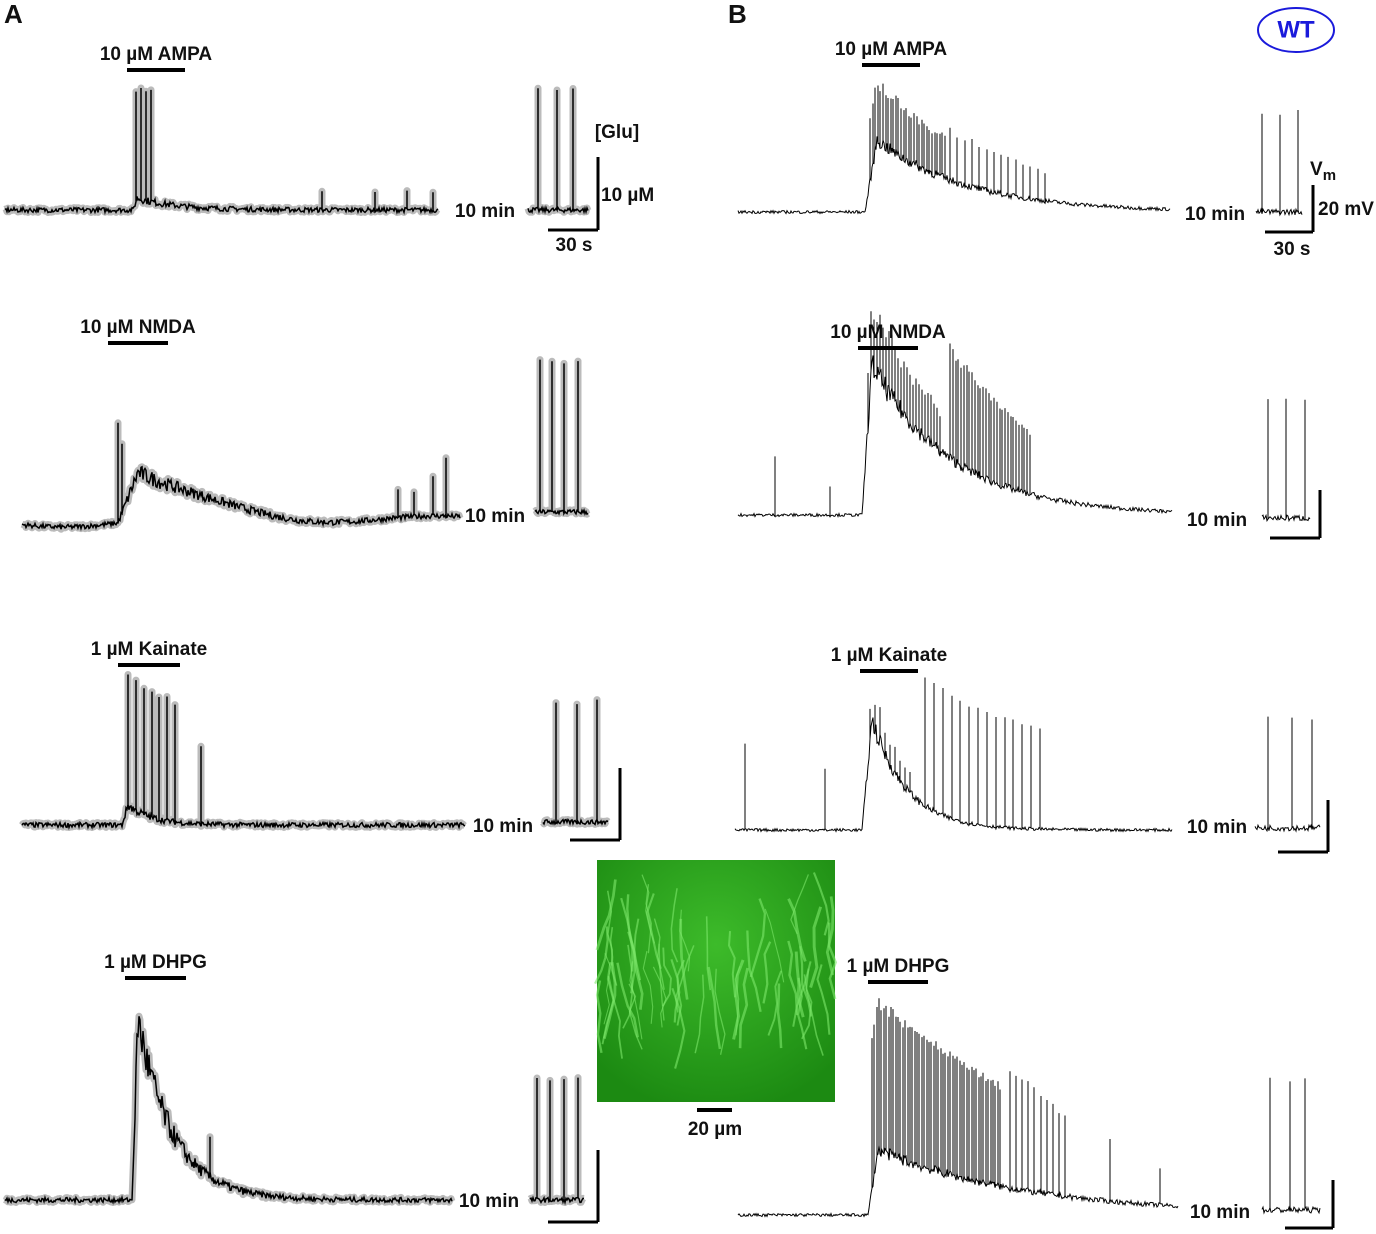 This screenshot has height=1234, width=1376. Describe the element at coordinates (715, 1129) in the screenshot. I see `image-scale-label: 20 µm` at that location.